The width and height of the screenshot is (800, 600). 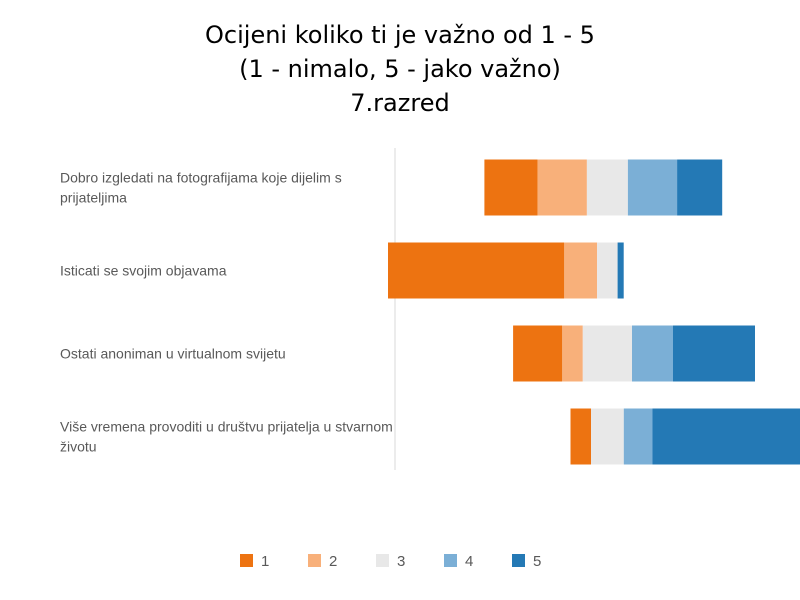 What do you see at coordinates (537, 561) in the screenshot?
I see `legend-label: 5` at bounding box center [537, 561].